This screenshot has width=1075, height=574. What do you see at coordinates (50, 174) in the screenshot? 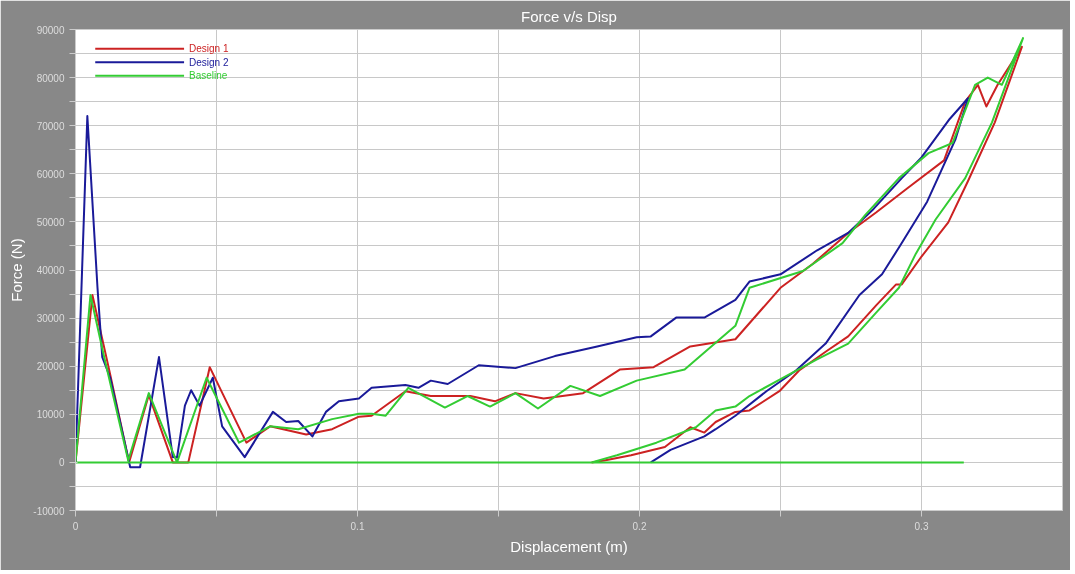
I see `y-tick-label: 60000` at bounding box center [50, 174].